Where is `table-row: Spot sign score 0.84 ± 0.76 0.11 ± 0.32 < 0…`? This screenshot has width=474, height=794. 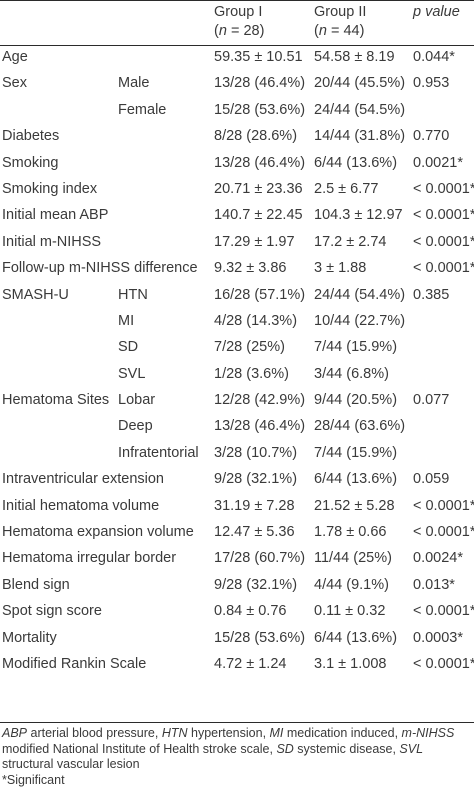
table-row: Spot sign score 0.84 ± 0.76 0.11 ± 0.32 < 0… is located at coordinates (237, 613).